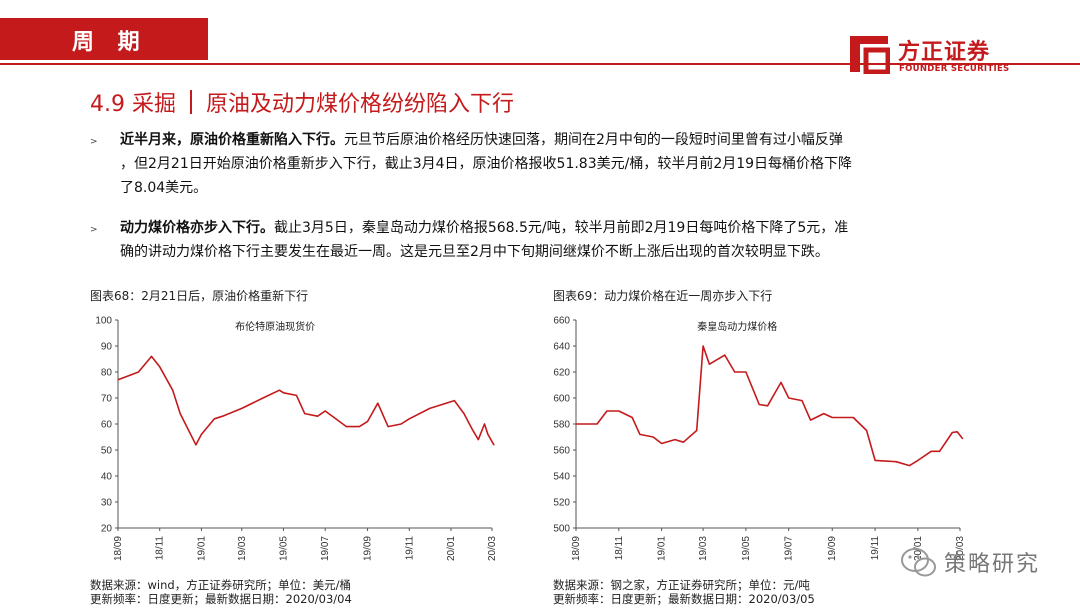 The width and height of the screenshot is (1080, 608). I want to click on title-number: 4.9 采掘, so click(133, 104).